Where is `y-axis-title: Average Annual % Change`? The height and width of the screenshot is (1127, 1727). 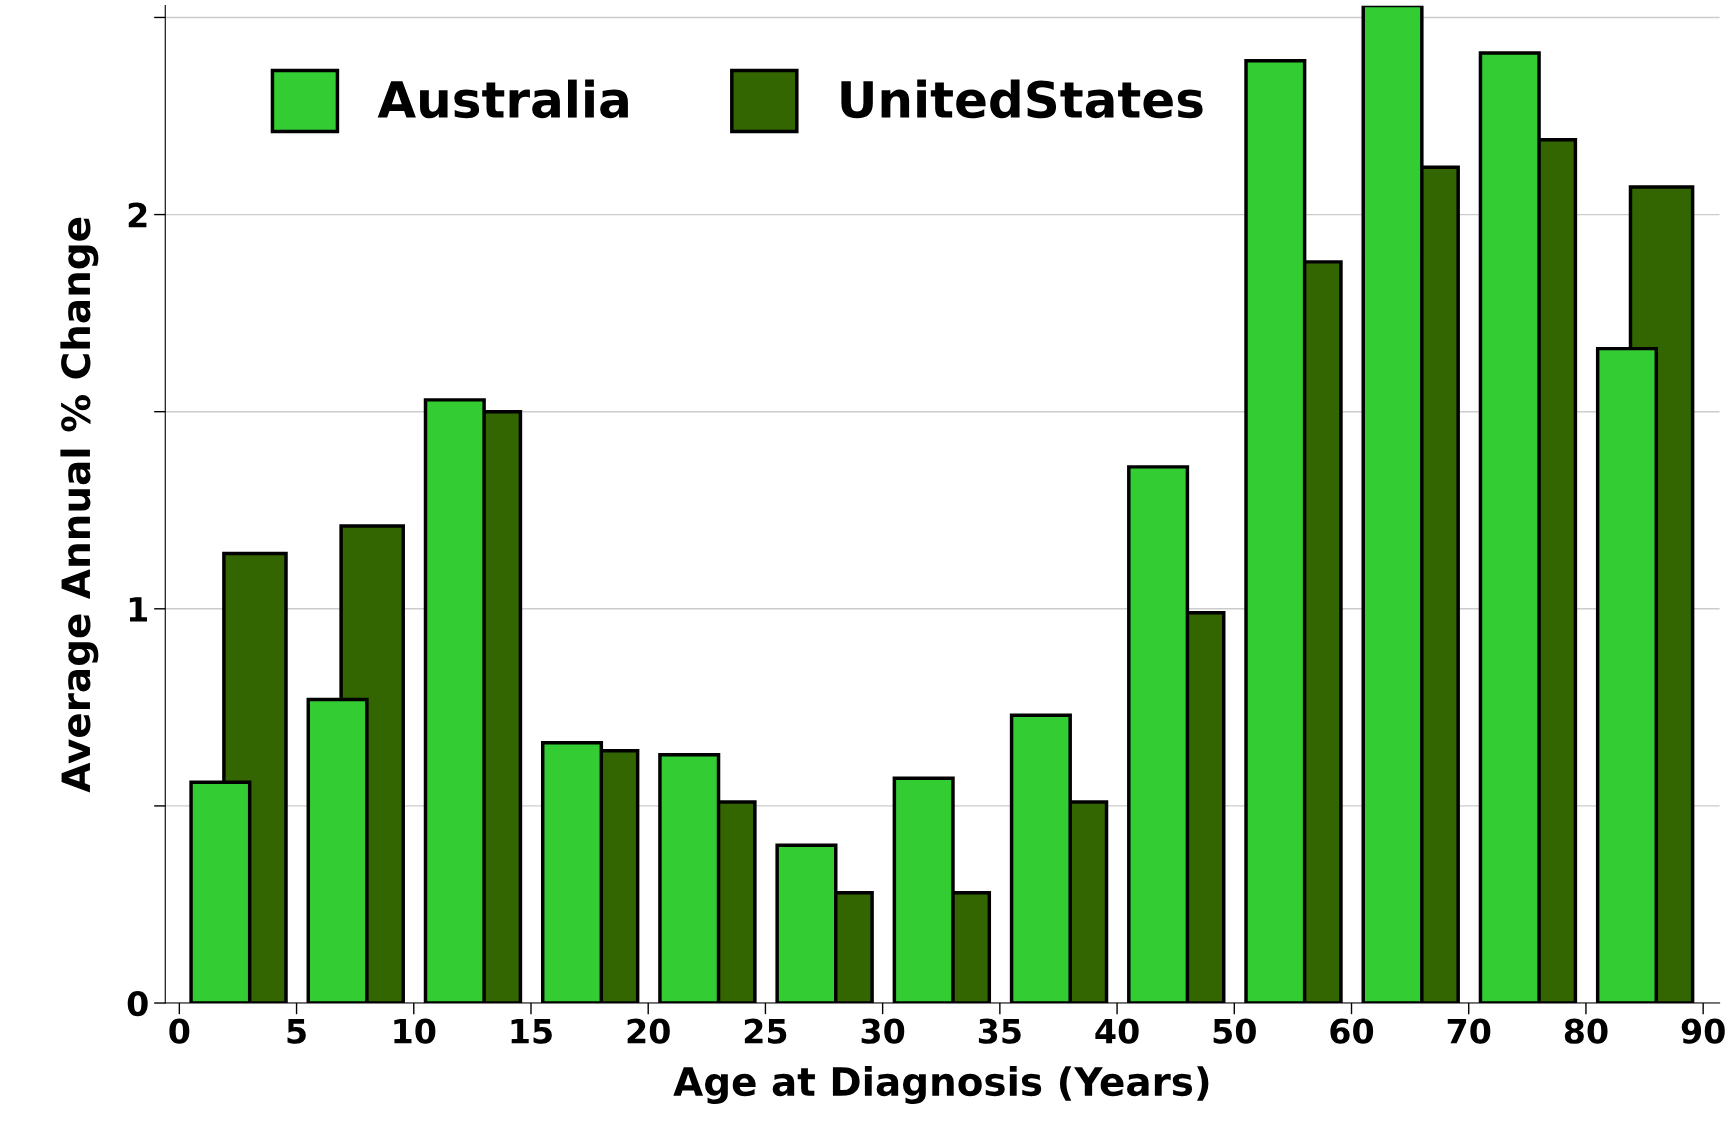 y-axis-title: Average Annual % Change is located at coordinates (79, 505).